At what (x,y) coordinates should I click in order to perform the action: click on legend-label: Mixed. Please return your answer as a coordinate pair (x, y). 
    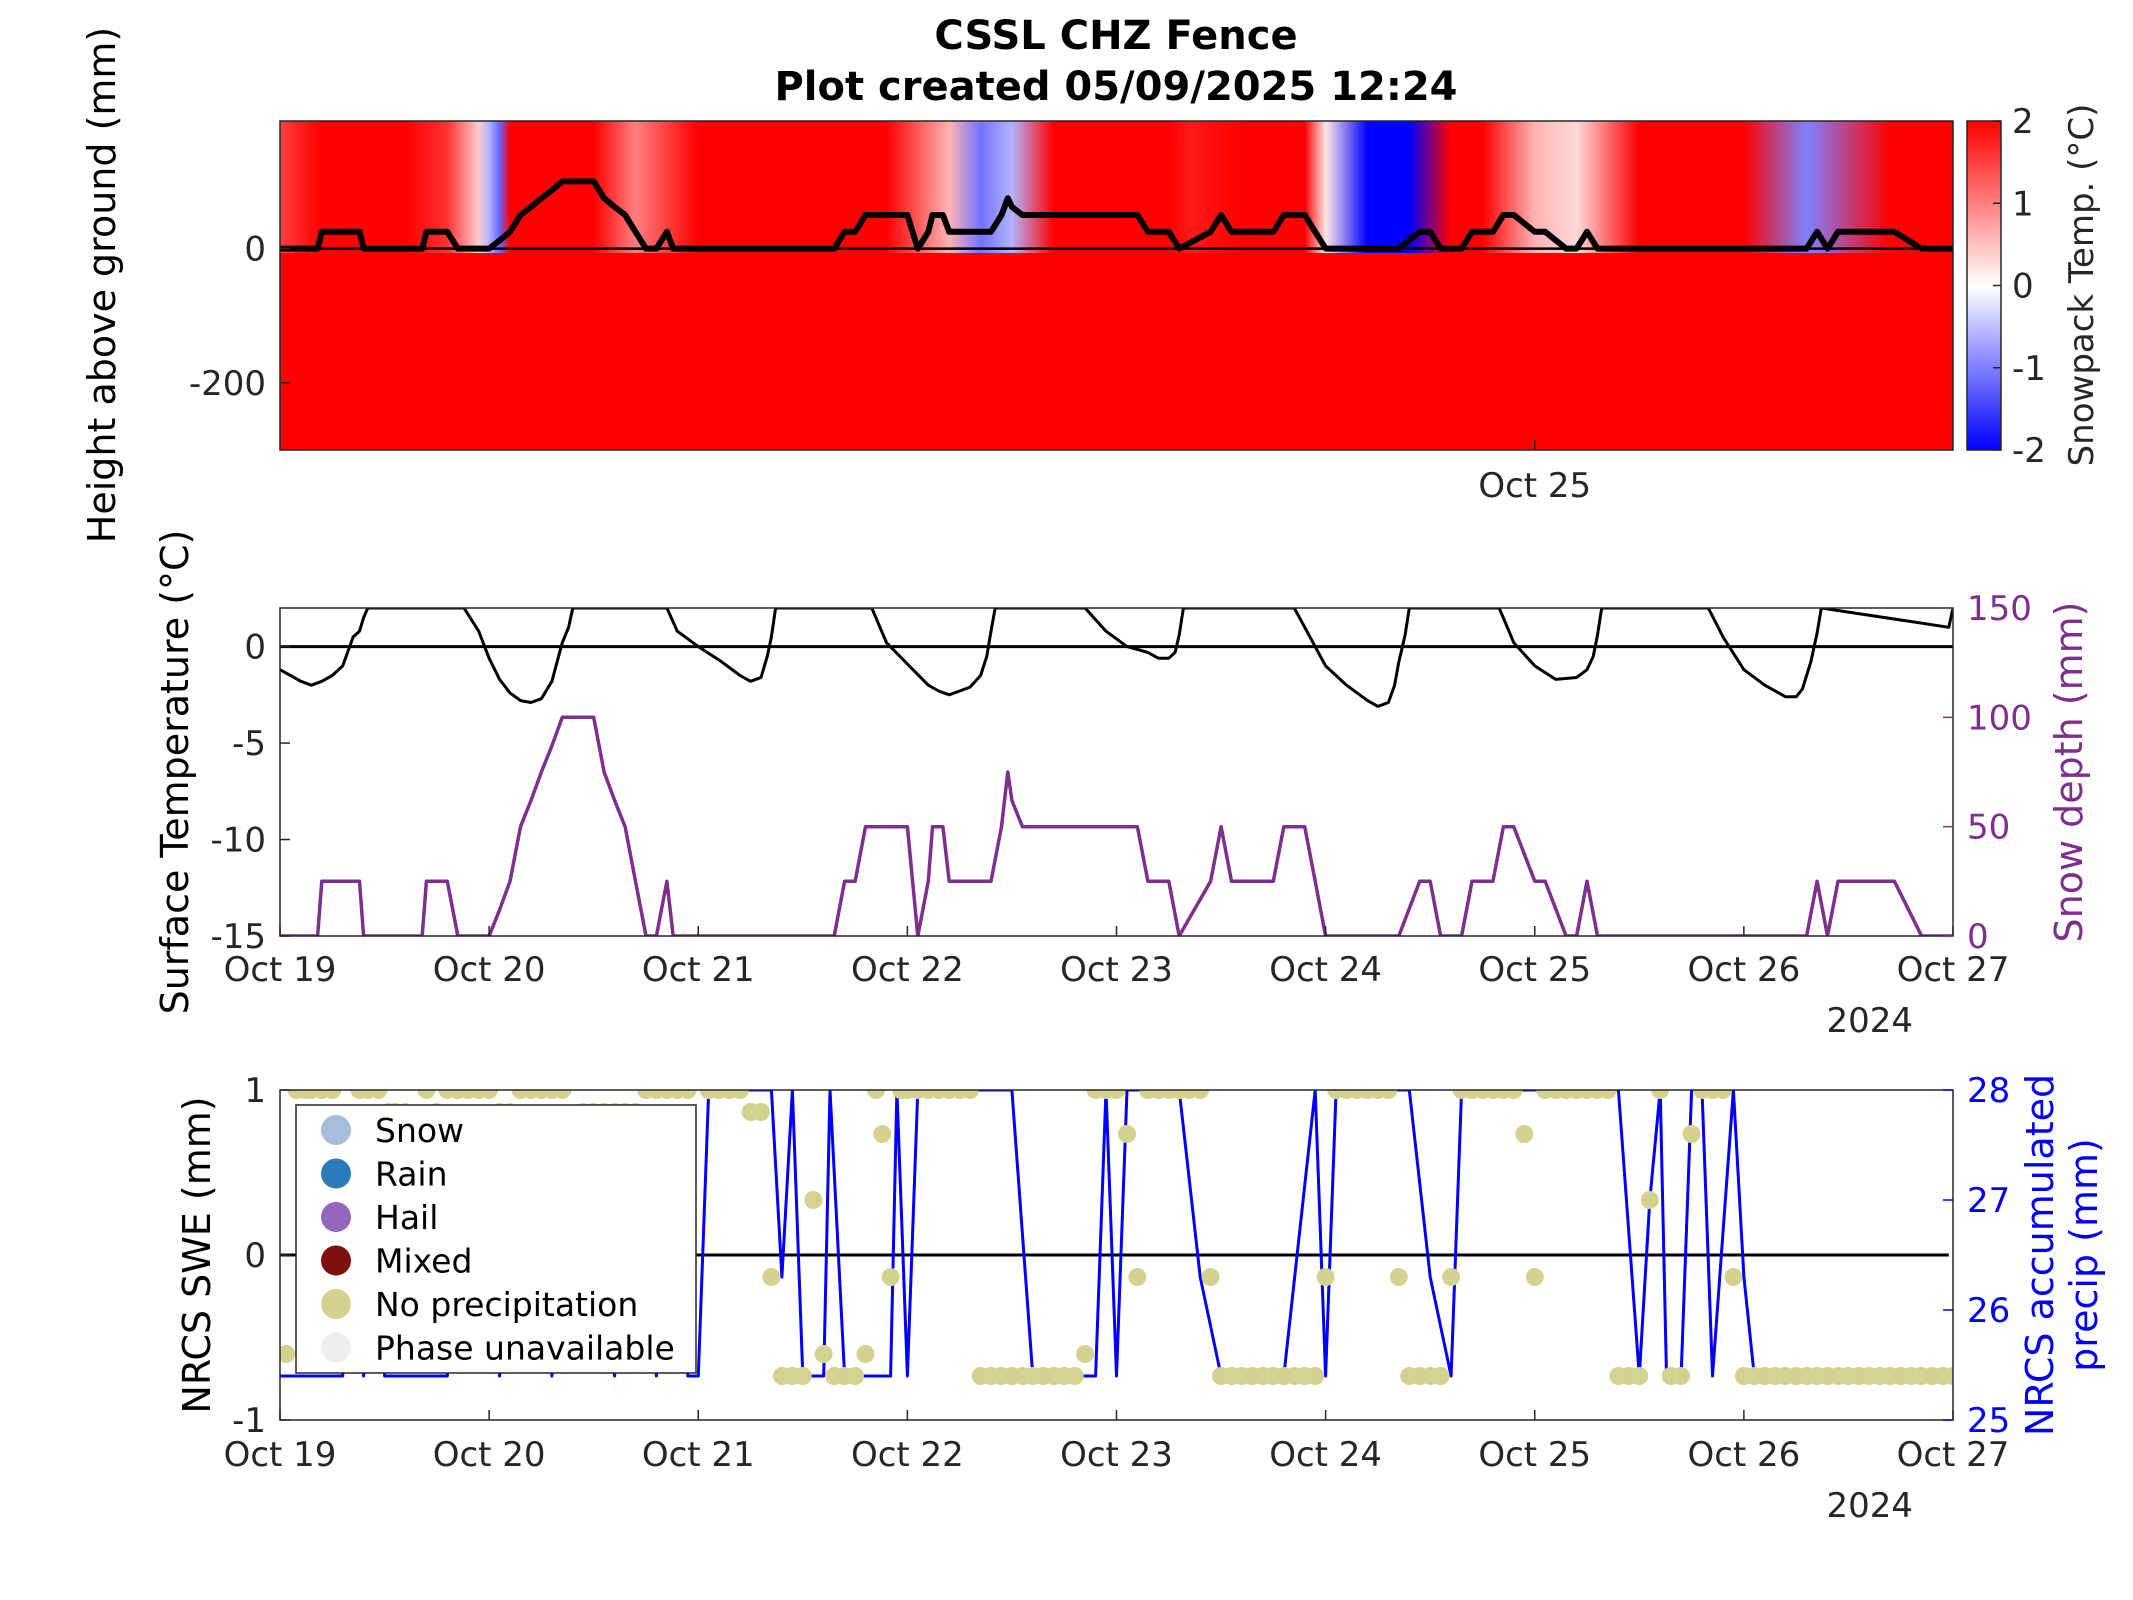
    Looking at the image, I should click on (423, 1261).